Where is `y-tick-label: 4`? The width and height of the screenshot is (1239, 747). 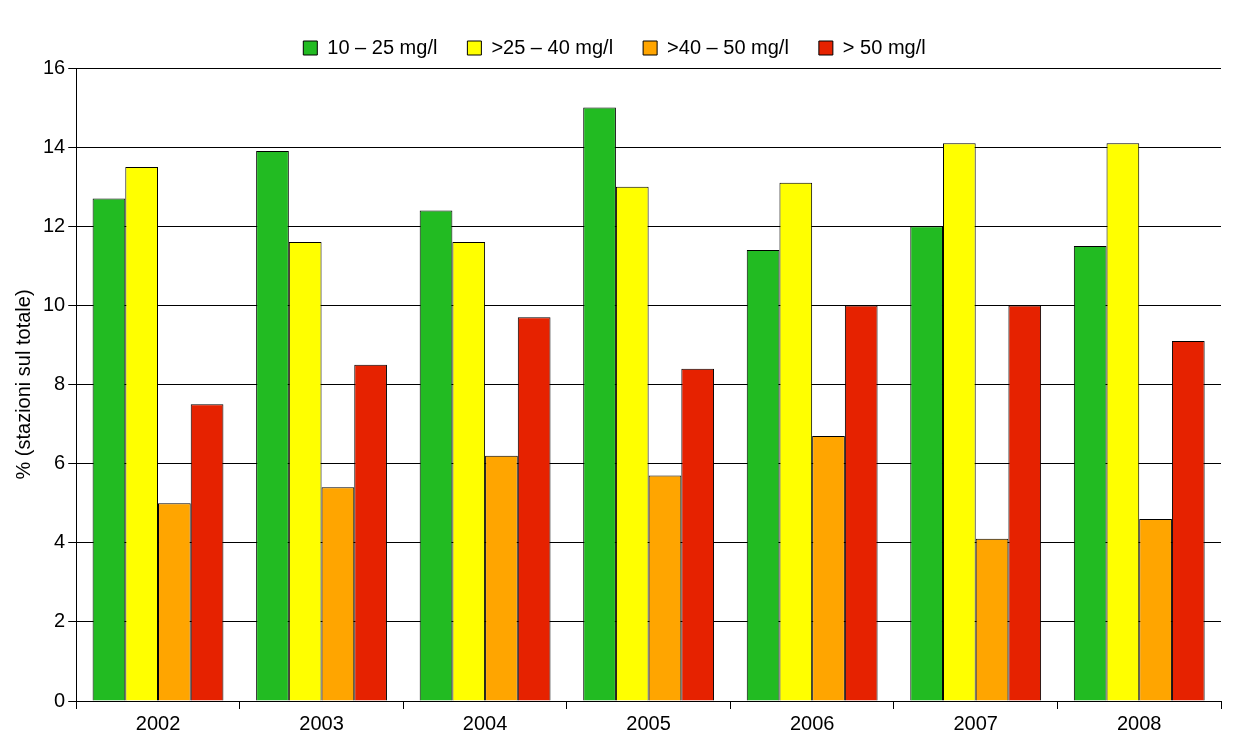
y-tick-label: 4 is located at coordinates (60, 541).